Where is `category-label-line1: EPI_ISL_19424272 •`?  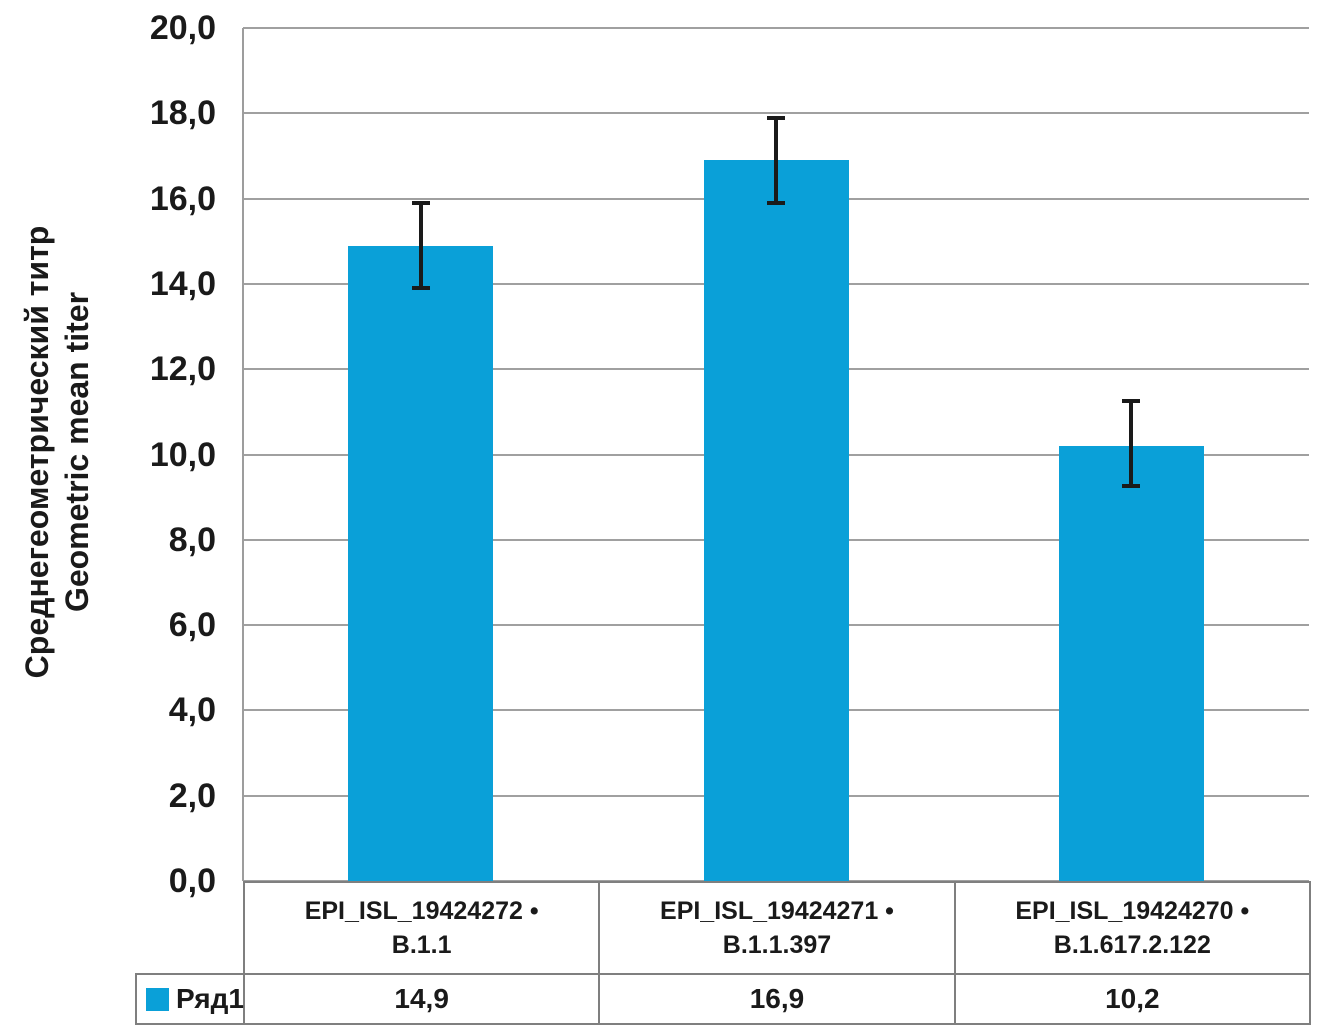
category-label-line1: EPI_ISL_19424272 • is located at coordinates (421, 911).